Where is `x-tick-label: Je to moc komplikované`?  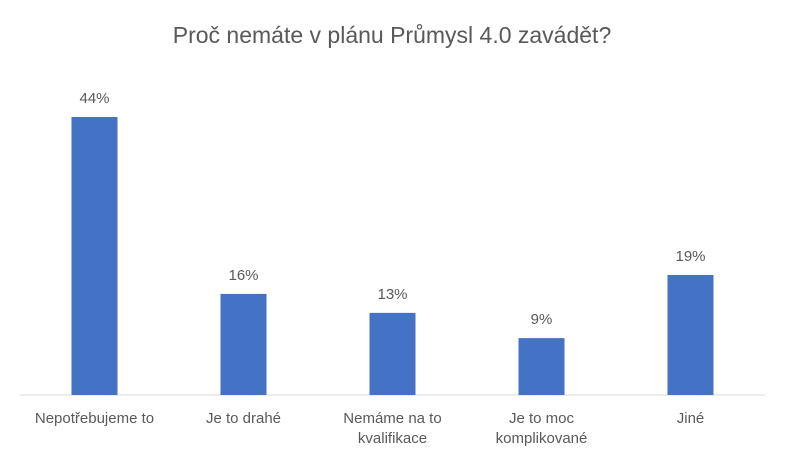 x-tick-label: Je to moc komplikované is located at coordinates (541, 428).